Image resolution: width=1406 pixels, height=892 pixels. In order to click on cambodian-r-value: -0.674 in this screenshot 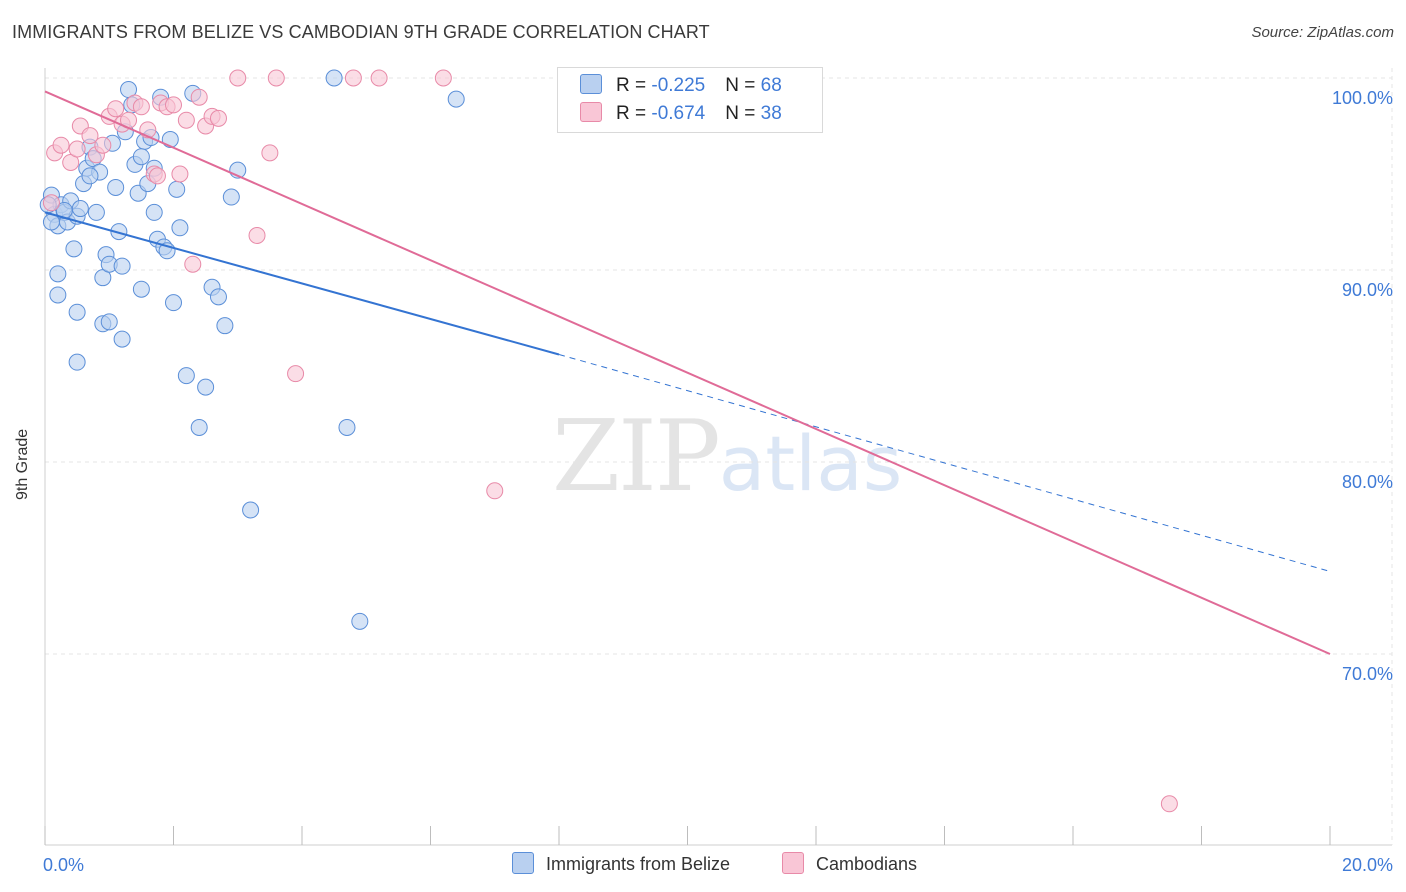, I will do `click(678, 113)`.